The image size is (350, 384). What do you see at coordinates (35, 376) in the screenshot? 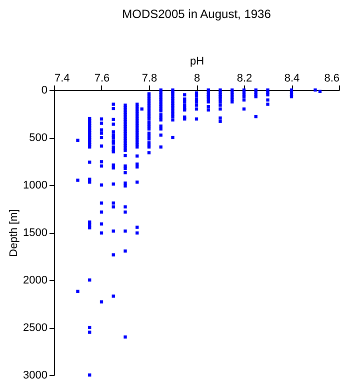
I see `y-tick-label: 3000` at bounding box center [35, 376].